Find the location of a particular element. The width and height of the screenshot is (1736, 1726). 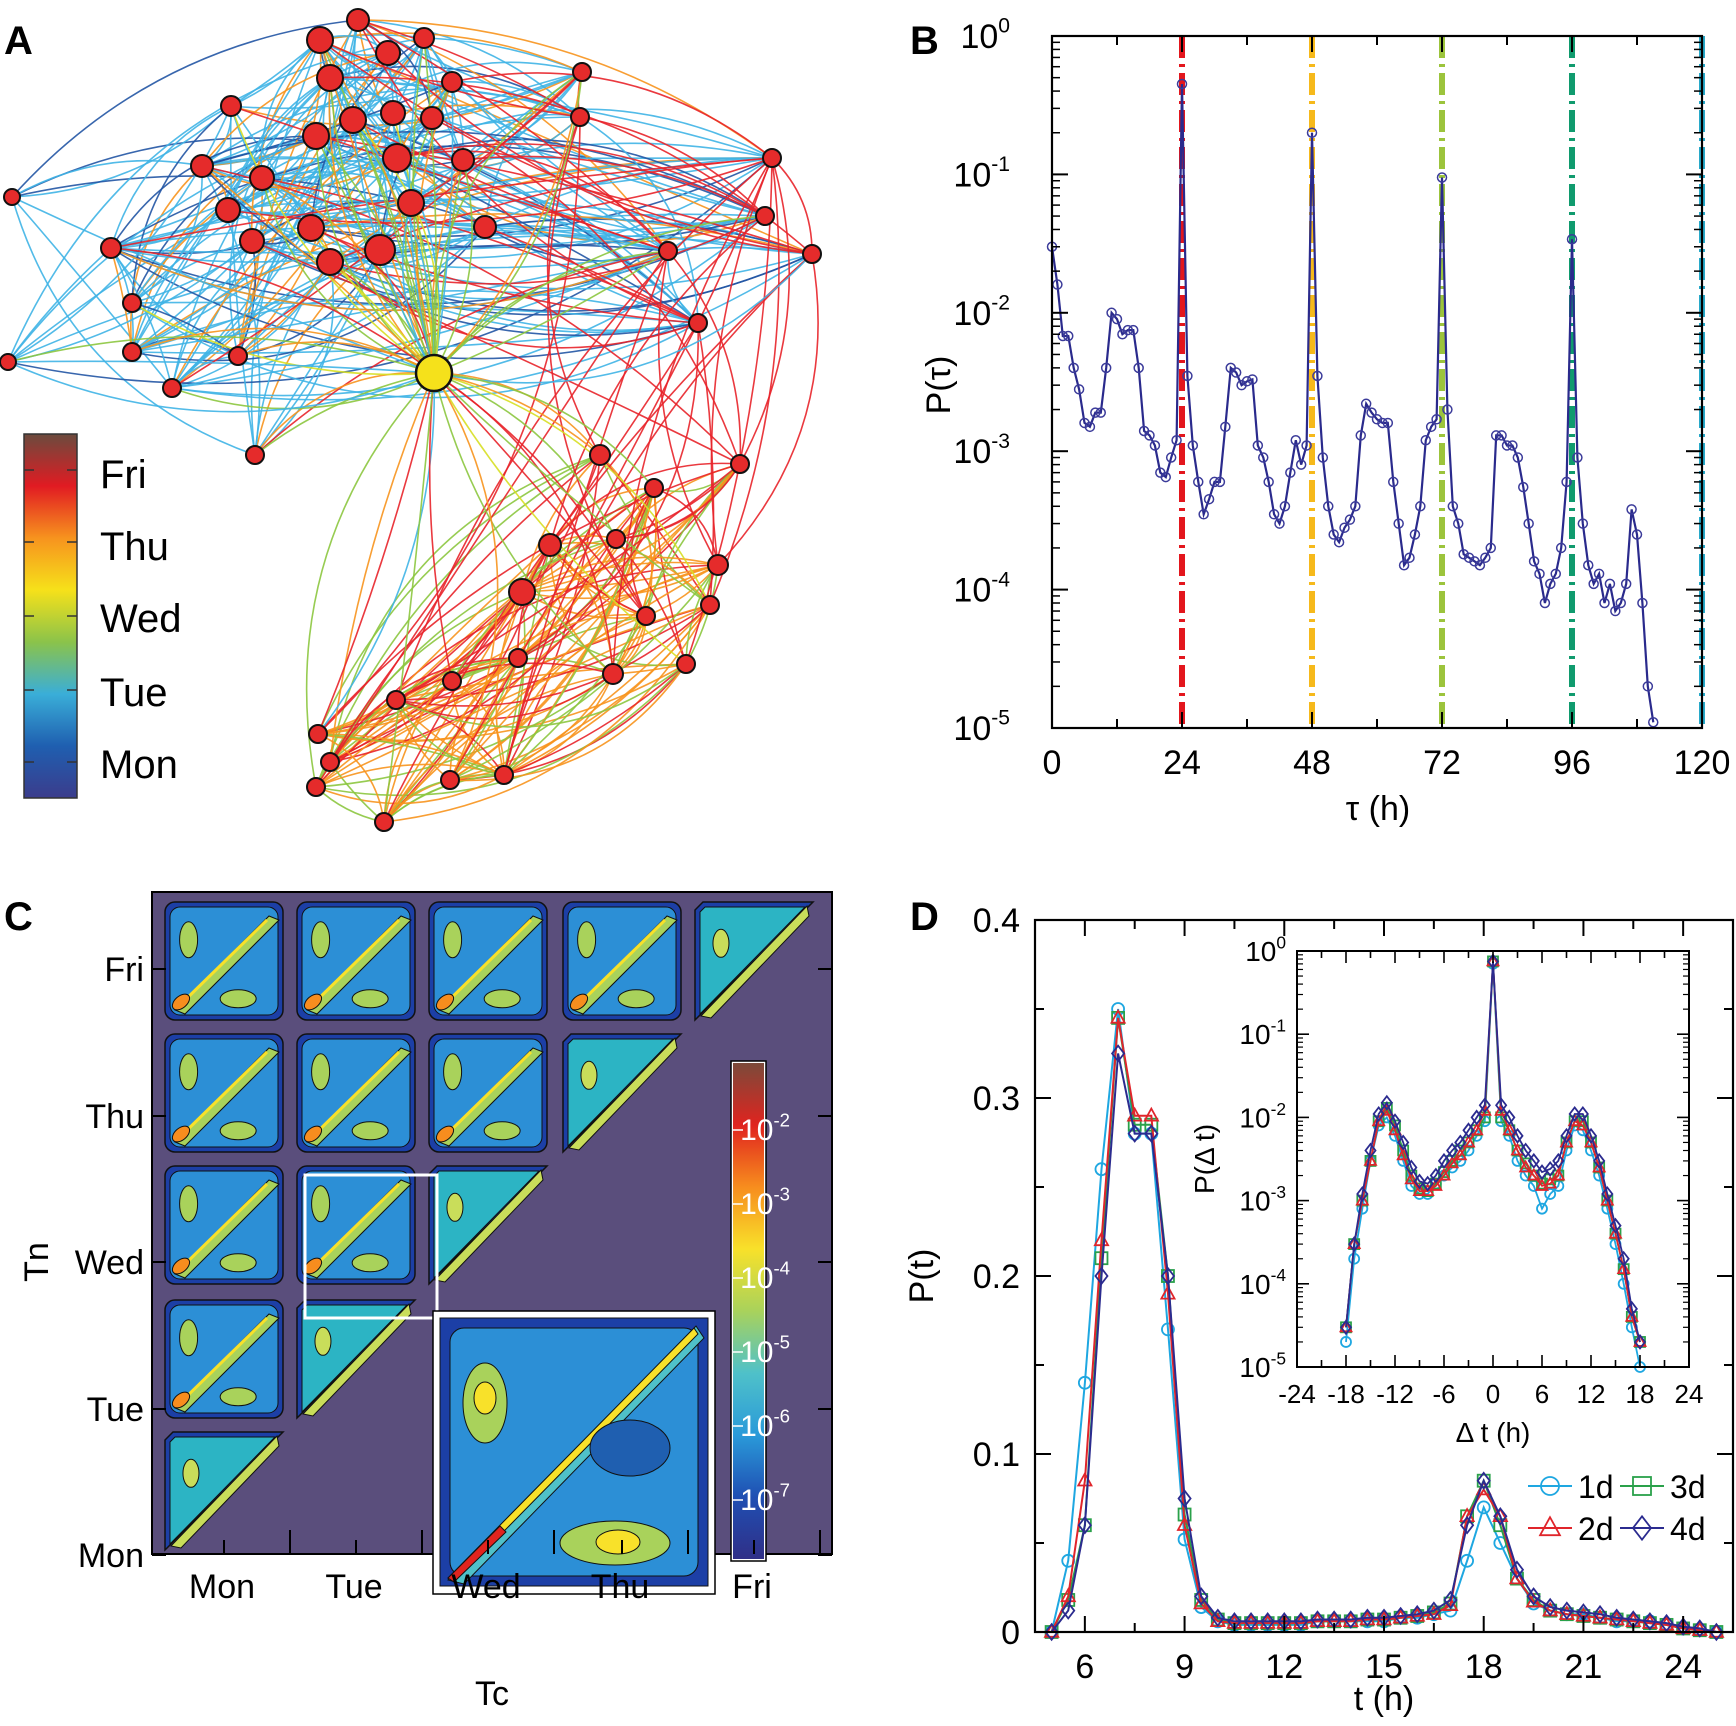

colorbar-ticks is located at coordinates (50, 616).